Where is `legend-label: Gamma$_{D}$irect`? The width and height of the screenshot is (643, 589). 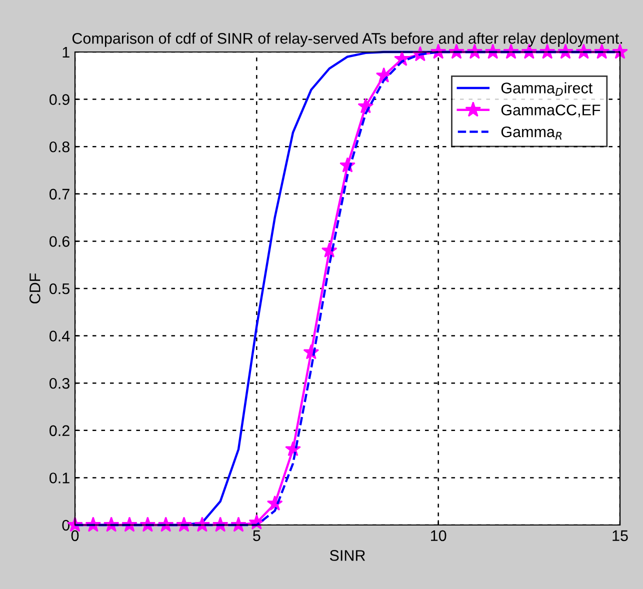 legend-label: Gamma$_{D}$irect is located at coordinates (547, 89).